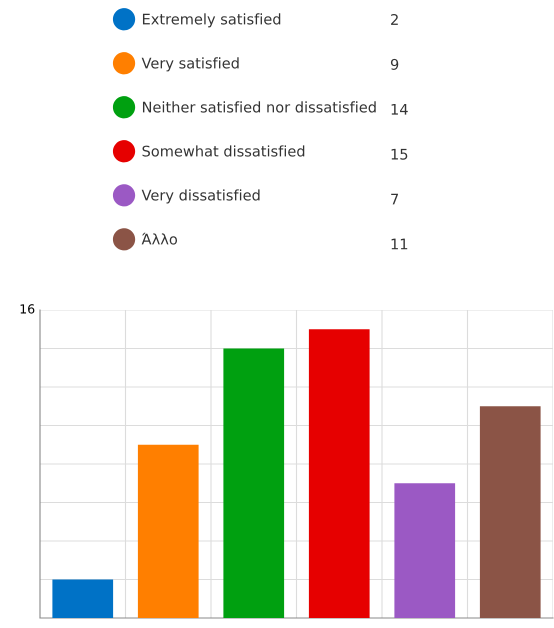 The image size is (554, 628). I want to click on text: 7, so click(394, 199).